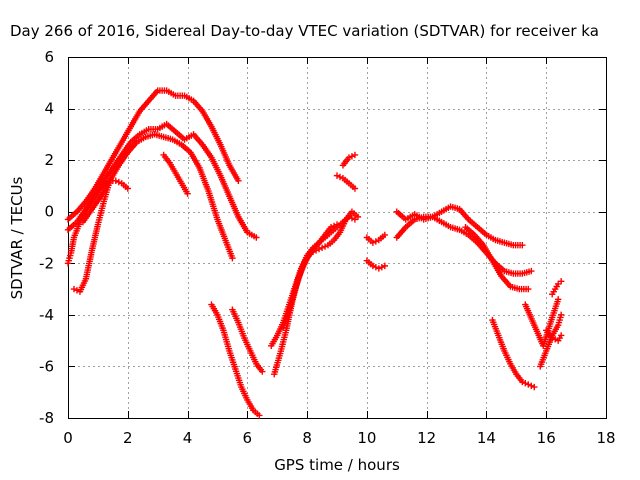 Image resolution: width=640 pixels, height=480 pixels. What do you see at coordinates (188, 438) in the screenshot?
I see `x-tick-label: 4` at bounding box center [188, 438].